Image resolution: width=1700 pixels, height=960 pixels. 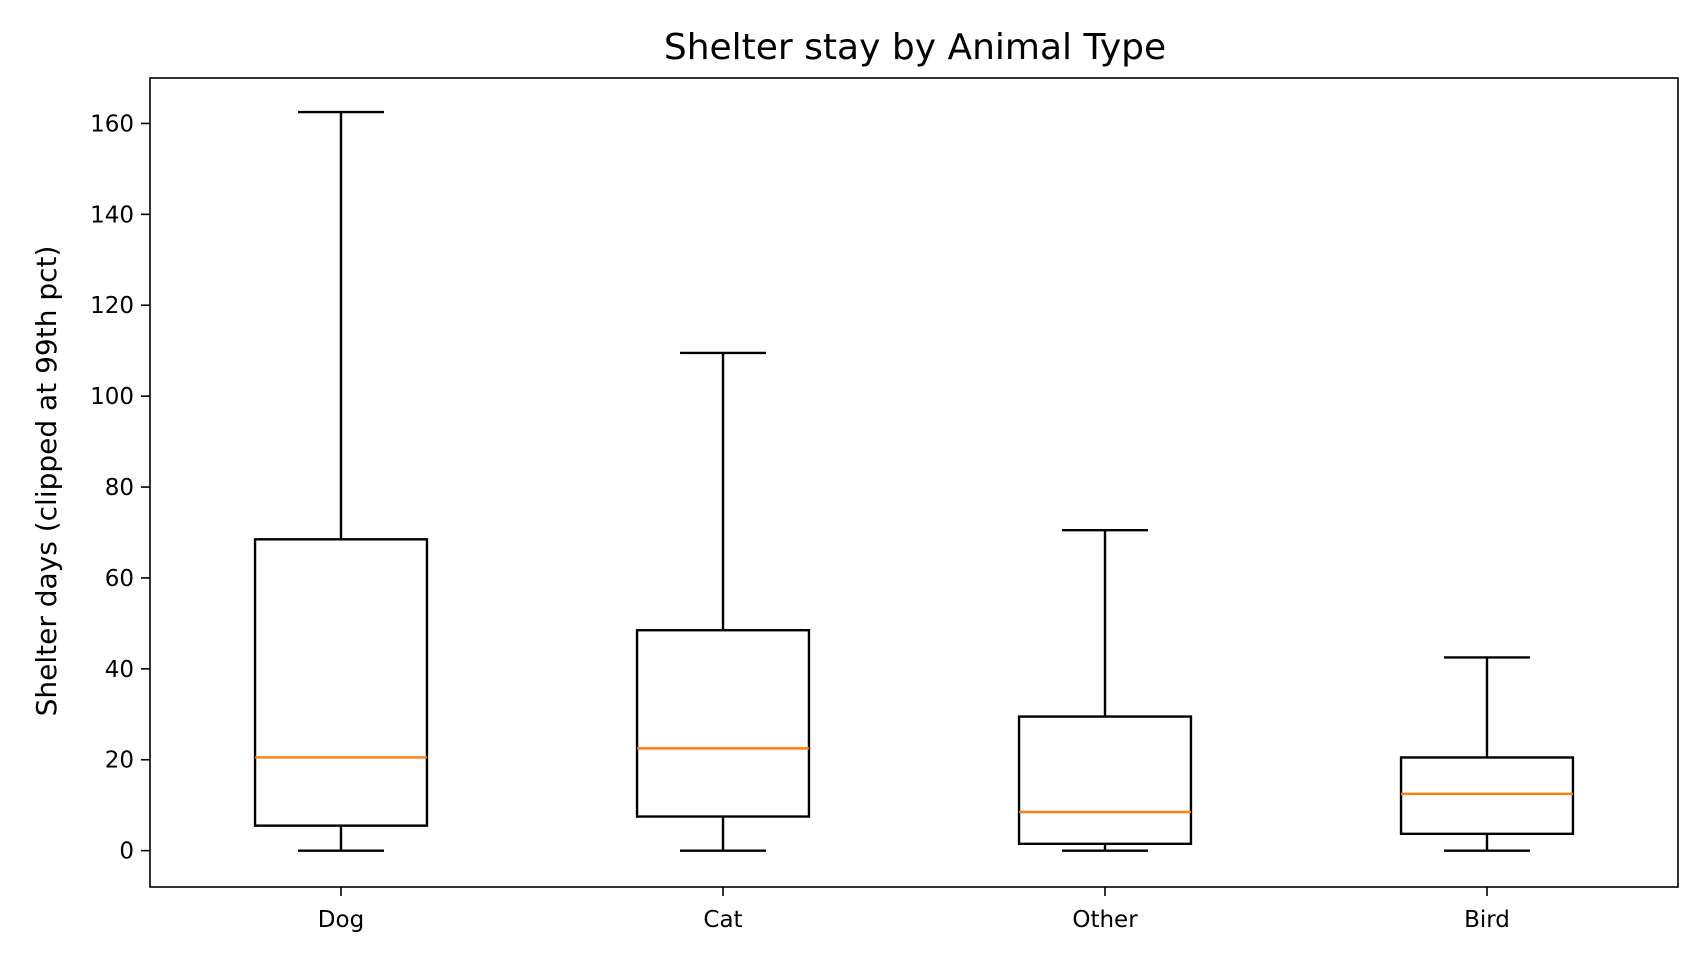 I want to click on box-bird, so click(x=1487, y=754).